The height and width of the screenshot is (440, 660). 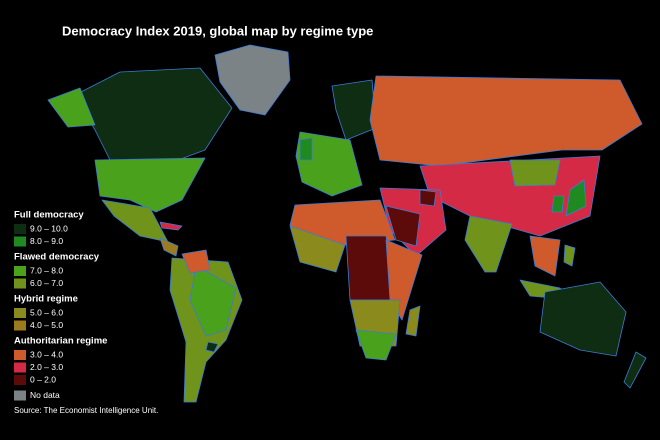 What do you see at coordinates (212, 347) in the screenshot?
I see `uruguay` at bounding box center [212, 347].